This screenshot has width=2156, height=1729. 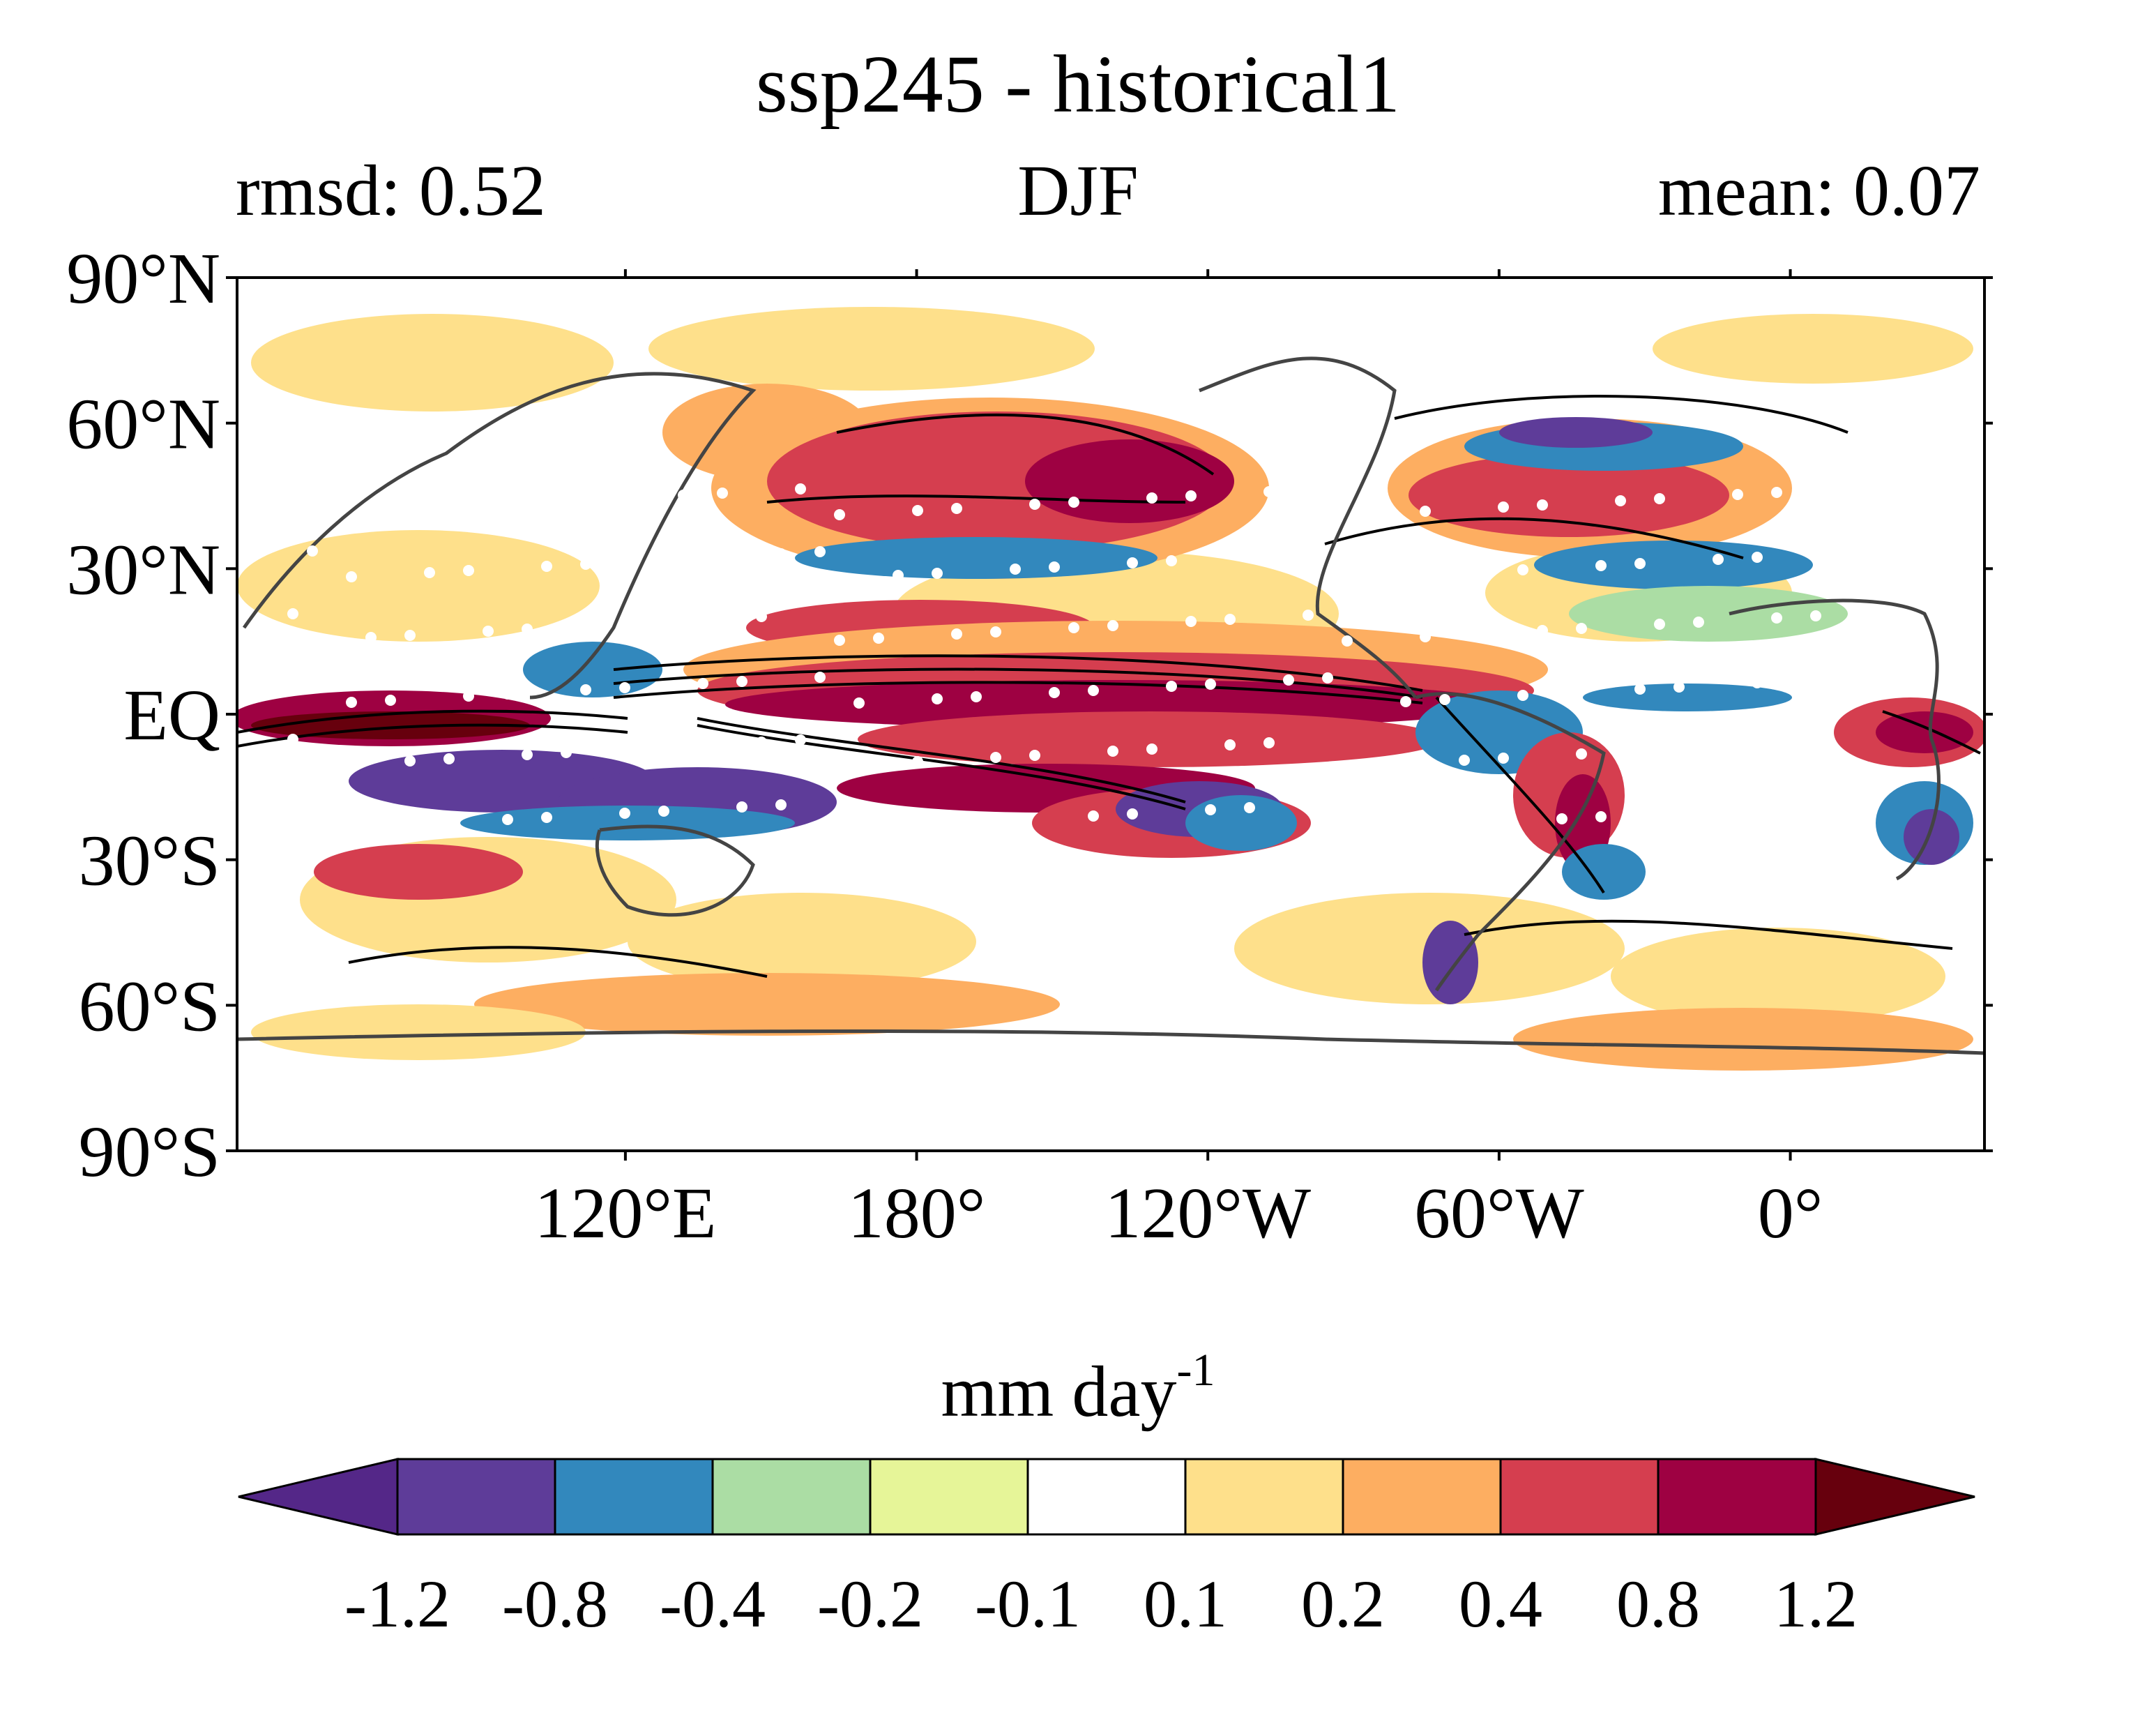 I want to click on lat-tick-label: 60°S, so click(x=149, y=1006).